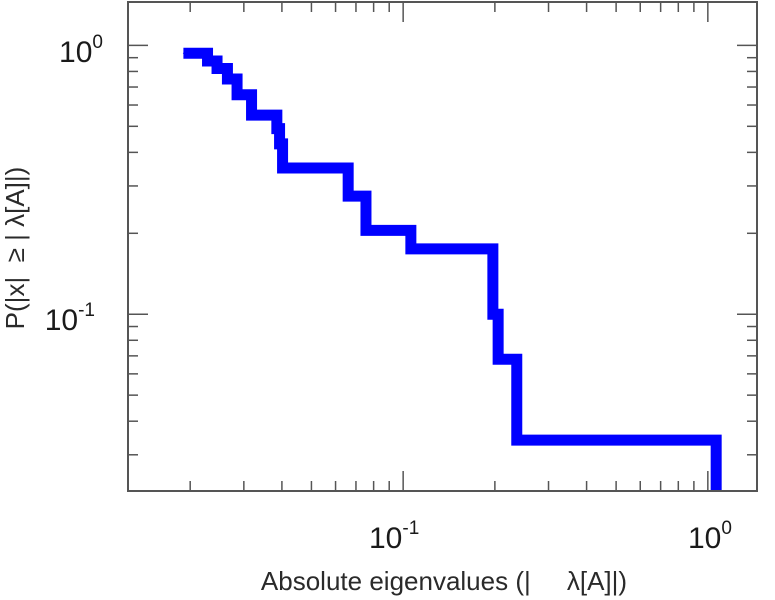  Describe the element at coordinates (15, 248) in the screenshot. I see `y-axis-title: P(|x| ≥ | λ[A]|)` at that location.